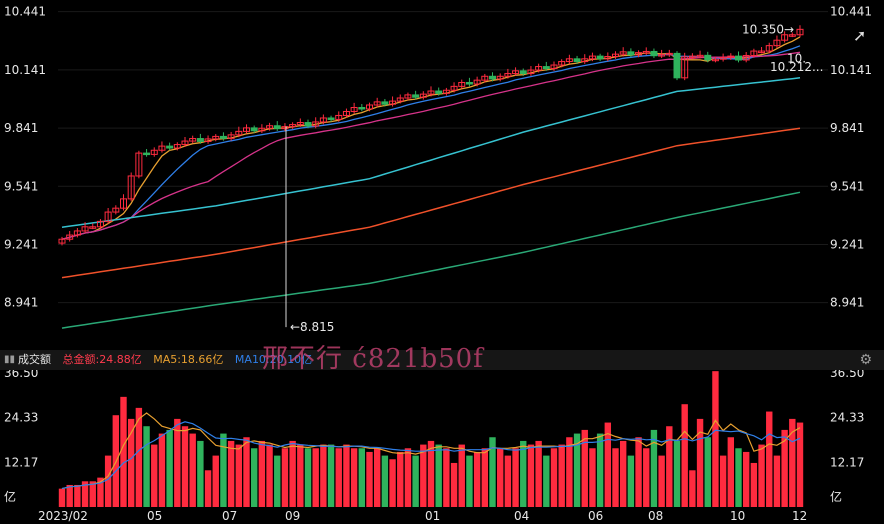  I want to click on volume-tick-right: 12.17, so click(847, 462).